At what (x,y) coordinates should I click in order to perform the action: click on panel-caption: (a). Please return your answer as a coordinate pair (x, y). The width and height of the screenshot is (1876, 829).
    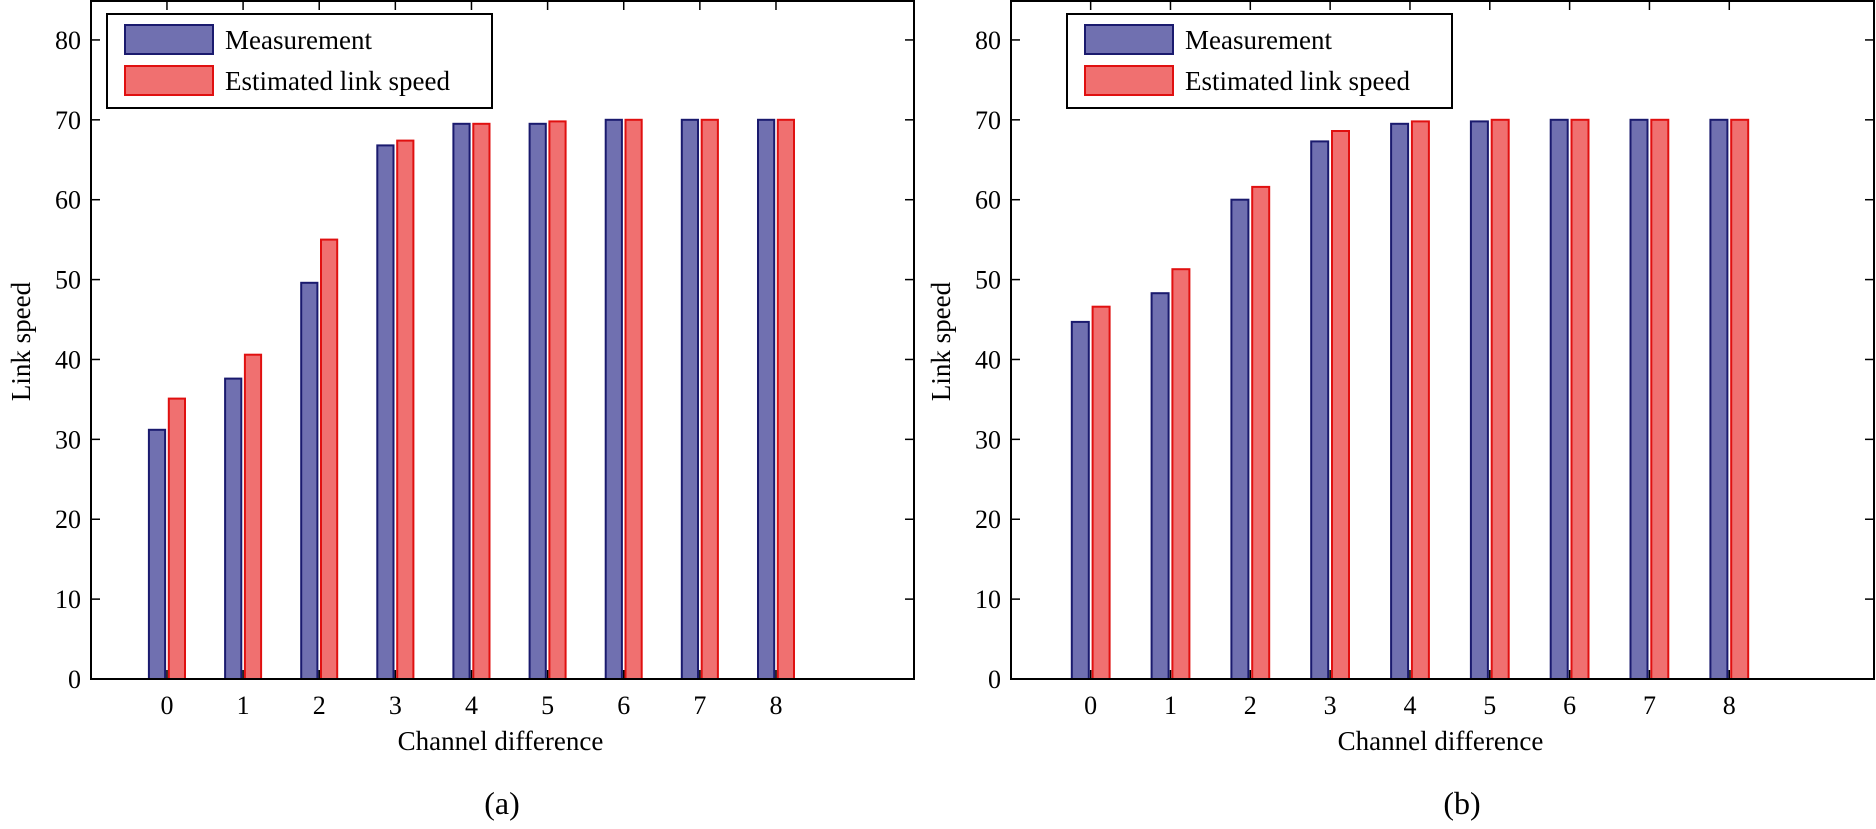
    Looking at the image, I should click on (502, 803).